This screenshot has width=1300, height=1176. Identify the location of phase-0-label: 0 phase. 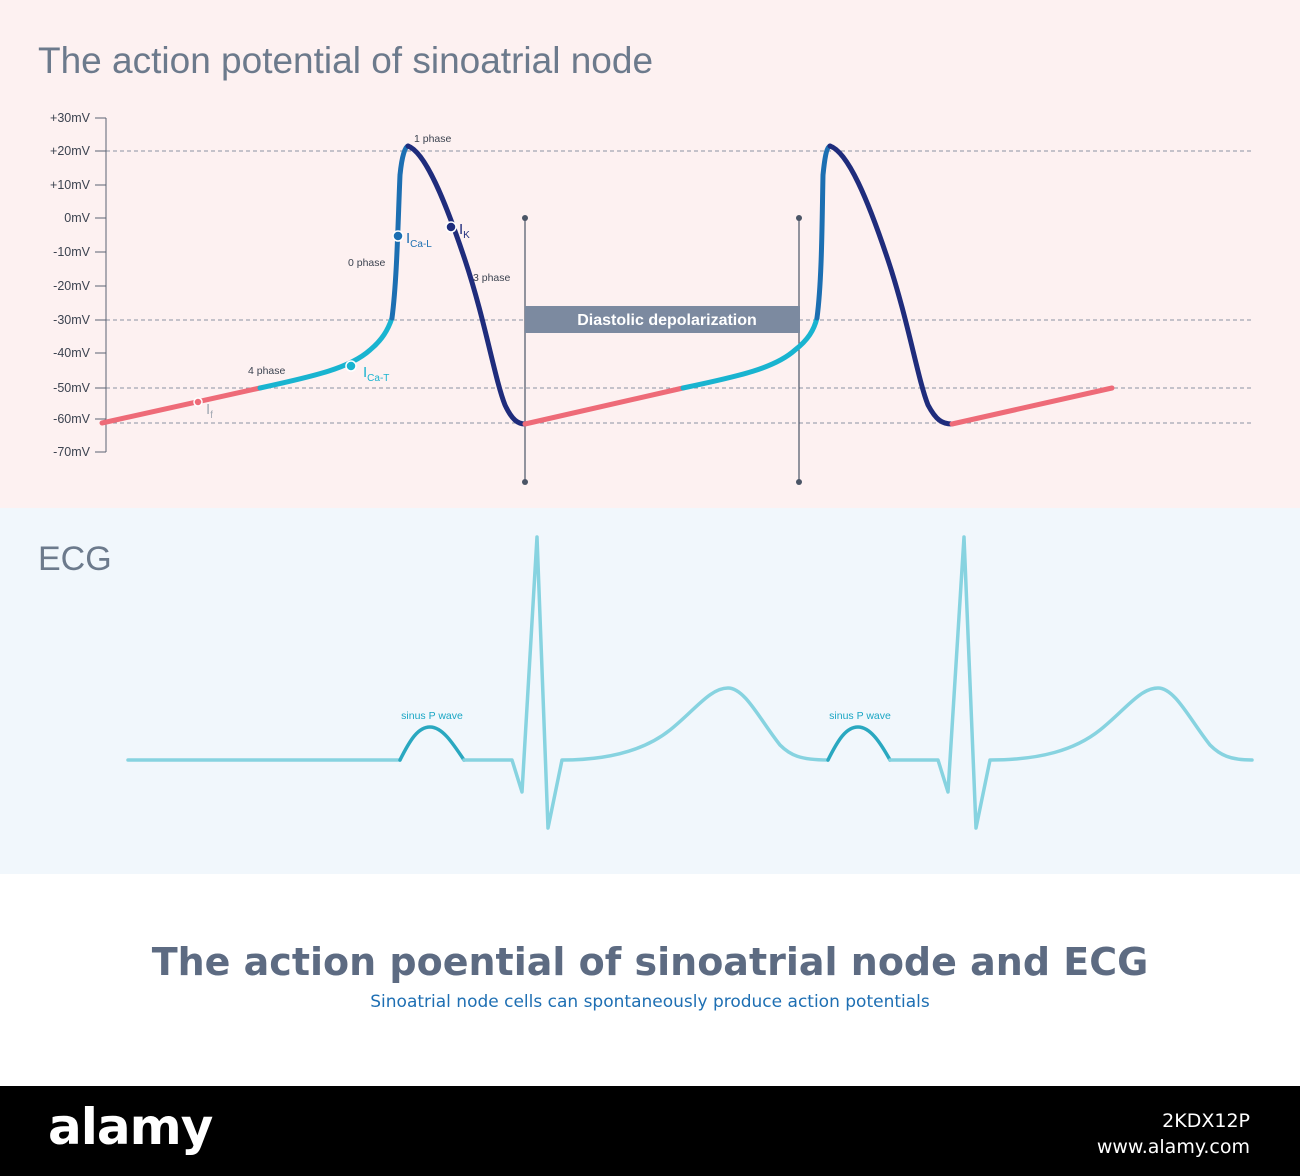
(367, 263).